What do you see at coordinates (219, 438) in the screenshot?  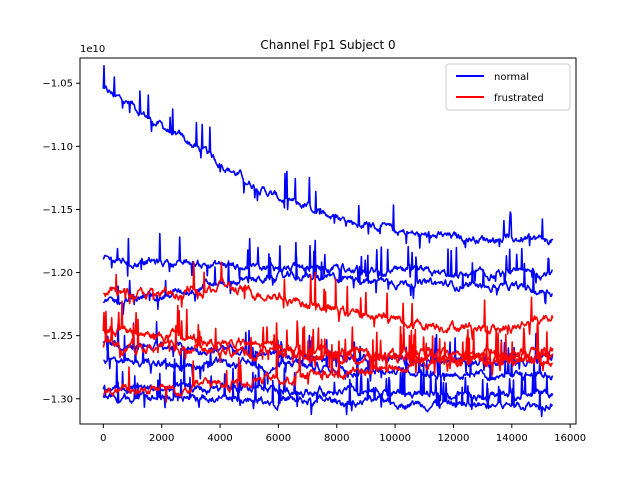 I see `x-tick-label: 4000` at bounding box center [219, 438].